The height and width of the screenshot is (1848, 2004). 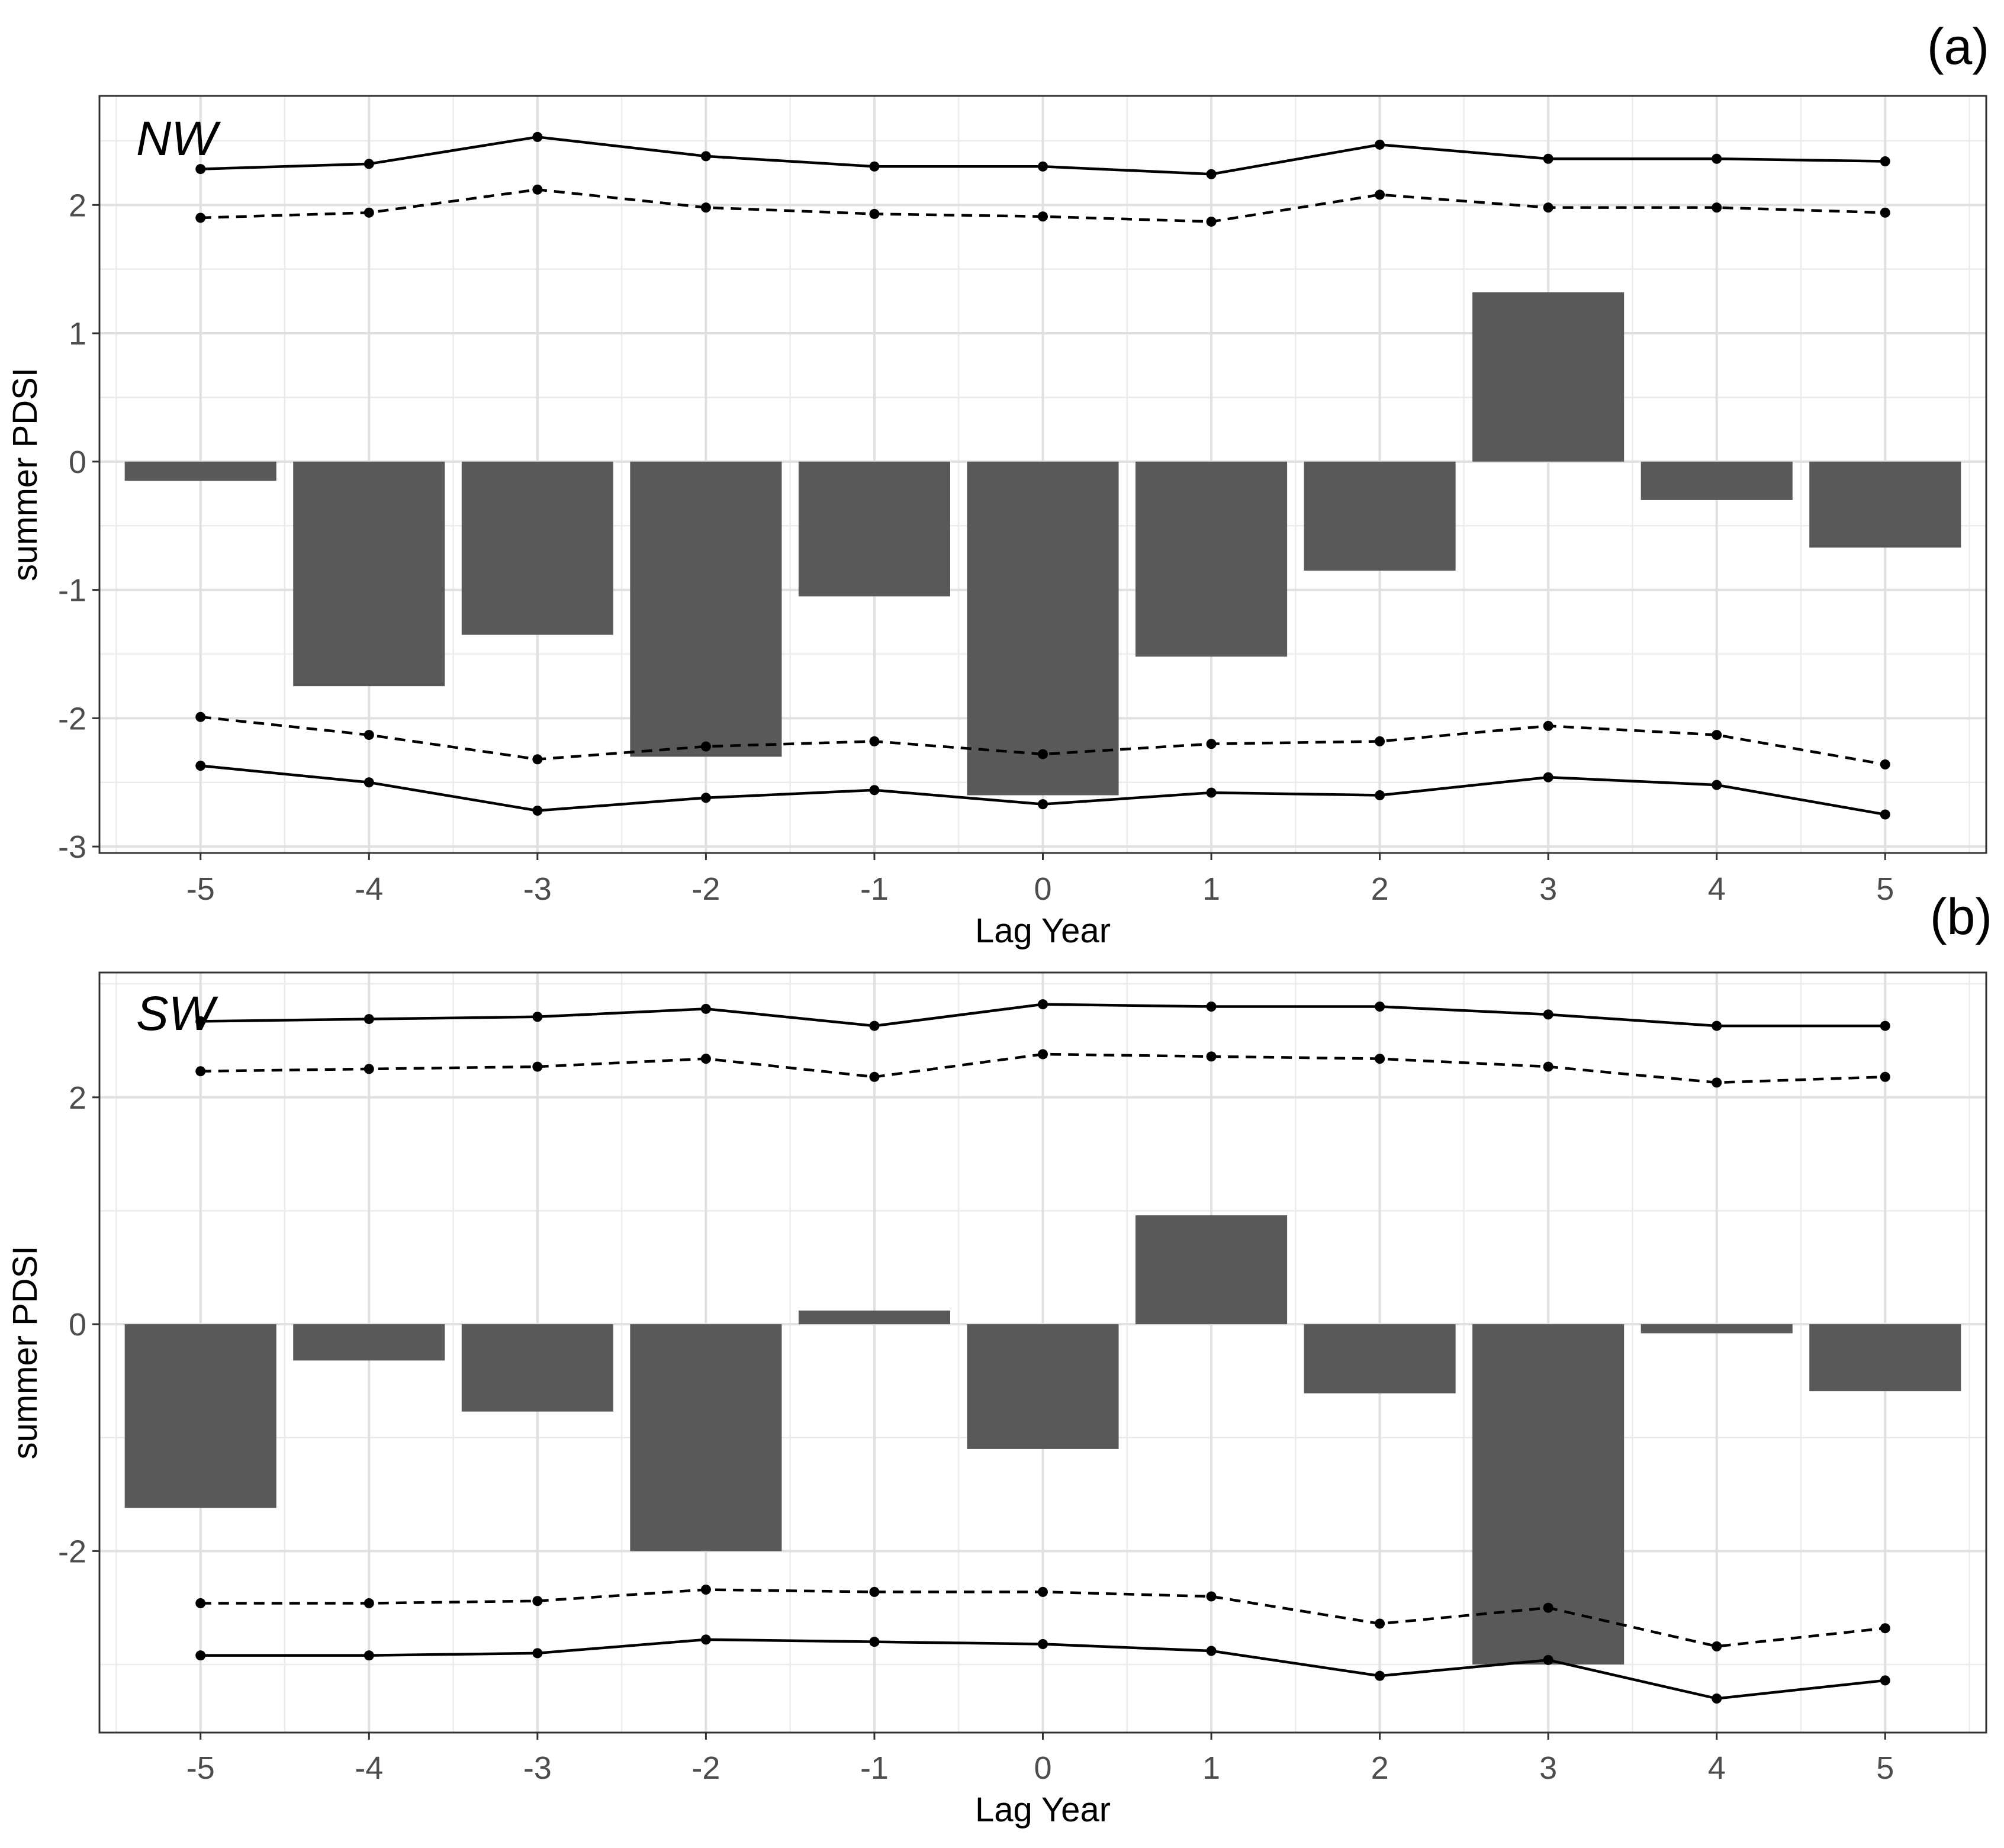 What do you see at coordinates (72, 847) in the screenshot?
I see `y-tick-label: -3` at bounding box center [72, 847].